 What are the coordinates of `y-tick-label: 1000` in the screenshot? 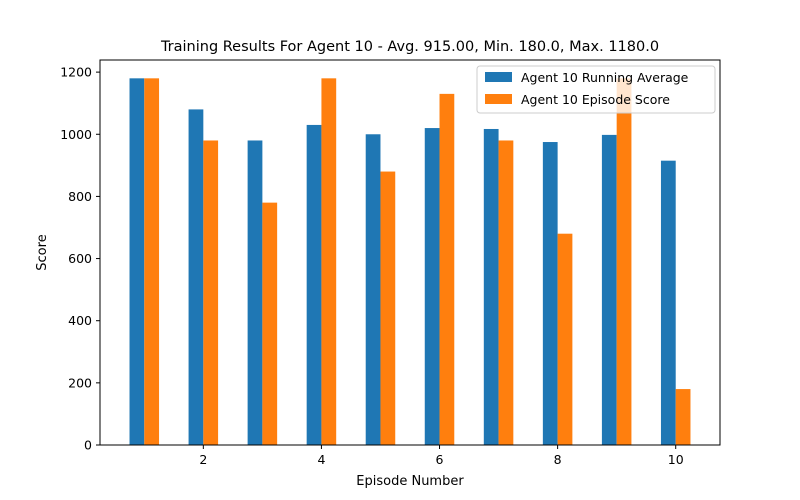 It's located at (76, 134).